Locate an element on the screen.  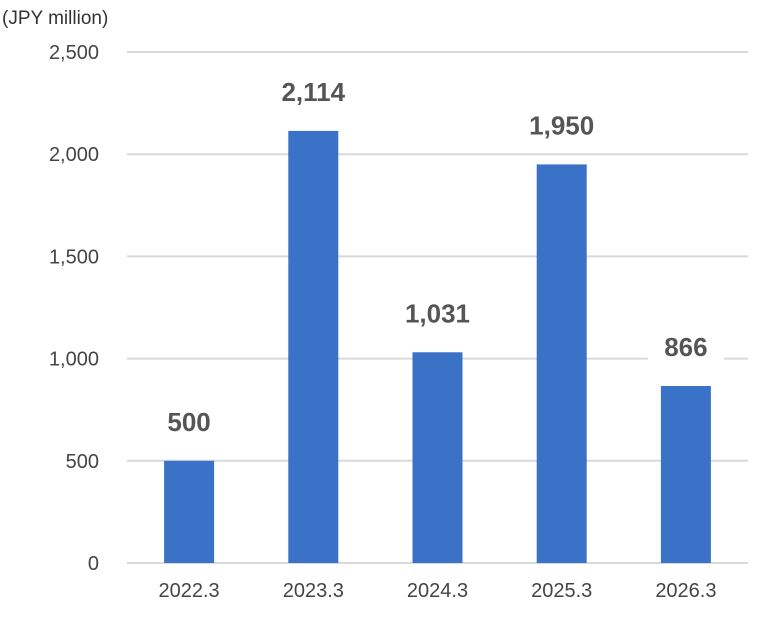
x-tick-label: 2025.3 is located at coordinates (561, 591).